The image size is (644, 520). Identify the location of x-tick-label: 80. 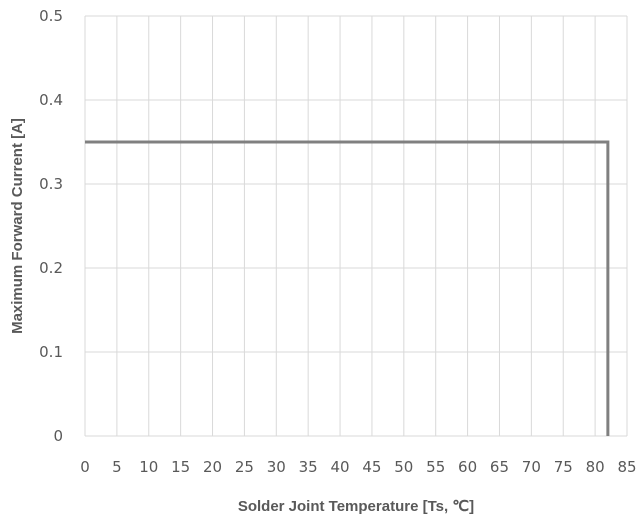
(595, 467).